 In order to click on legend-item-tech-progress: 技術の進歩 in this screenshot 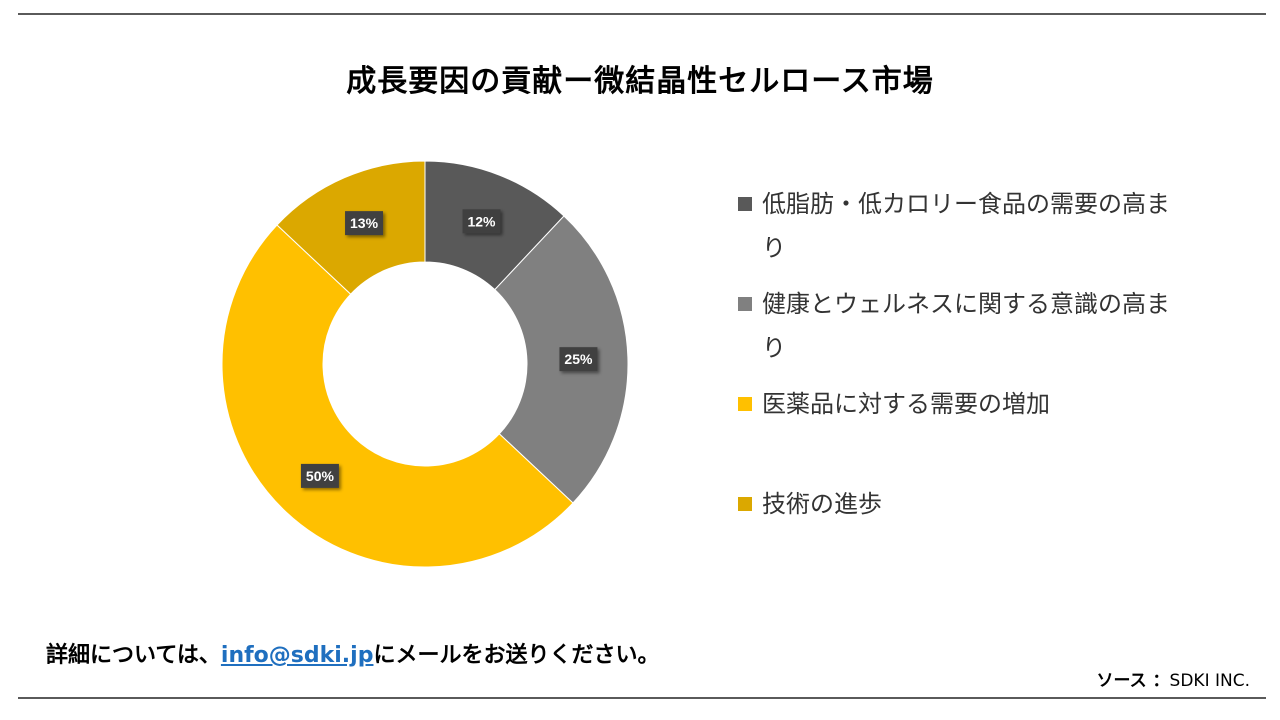, I will do `click(955, 504)`.